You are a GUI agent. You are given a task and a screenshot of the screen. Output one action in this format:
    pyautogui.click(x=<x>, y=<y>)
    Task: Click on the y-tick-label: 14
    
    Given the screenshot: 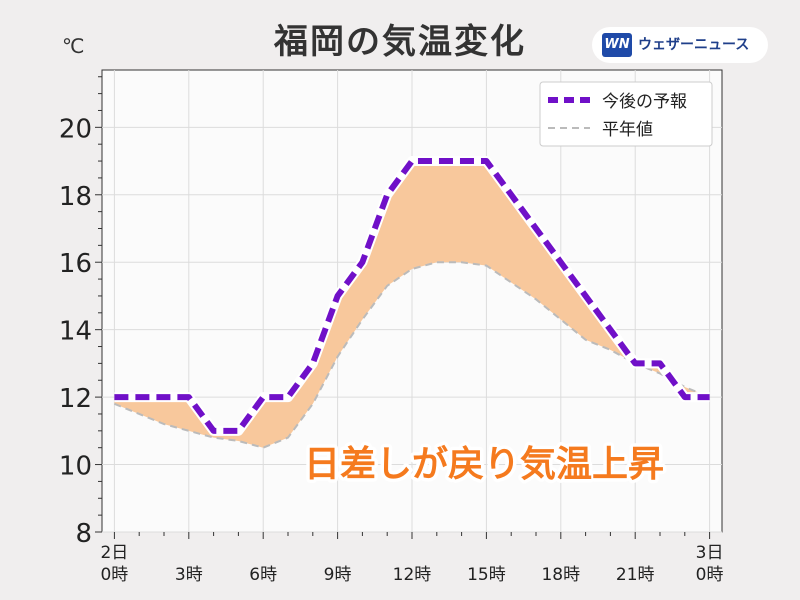 What is the action you would take?
    pyautogui.click(x=75, y=332)
    